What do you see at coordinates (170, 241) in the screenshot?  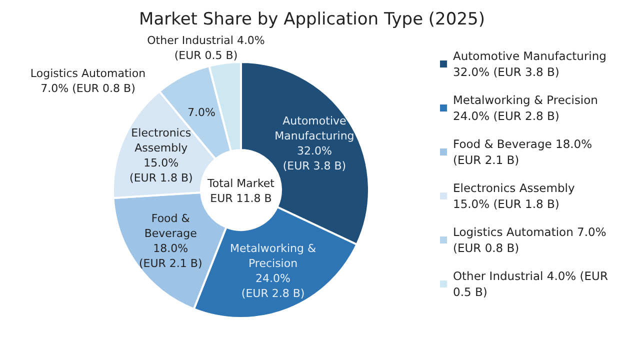 I see `data-label: Food & Beverage 18.0% (EUR 2.1 B)` at bounding box center [170, 241].